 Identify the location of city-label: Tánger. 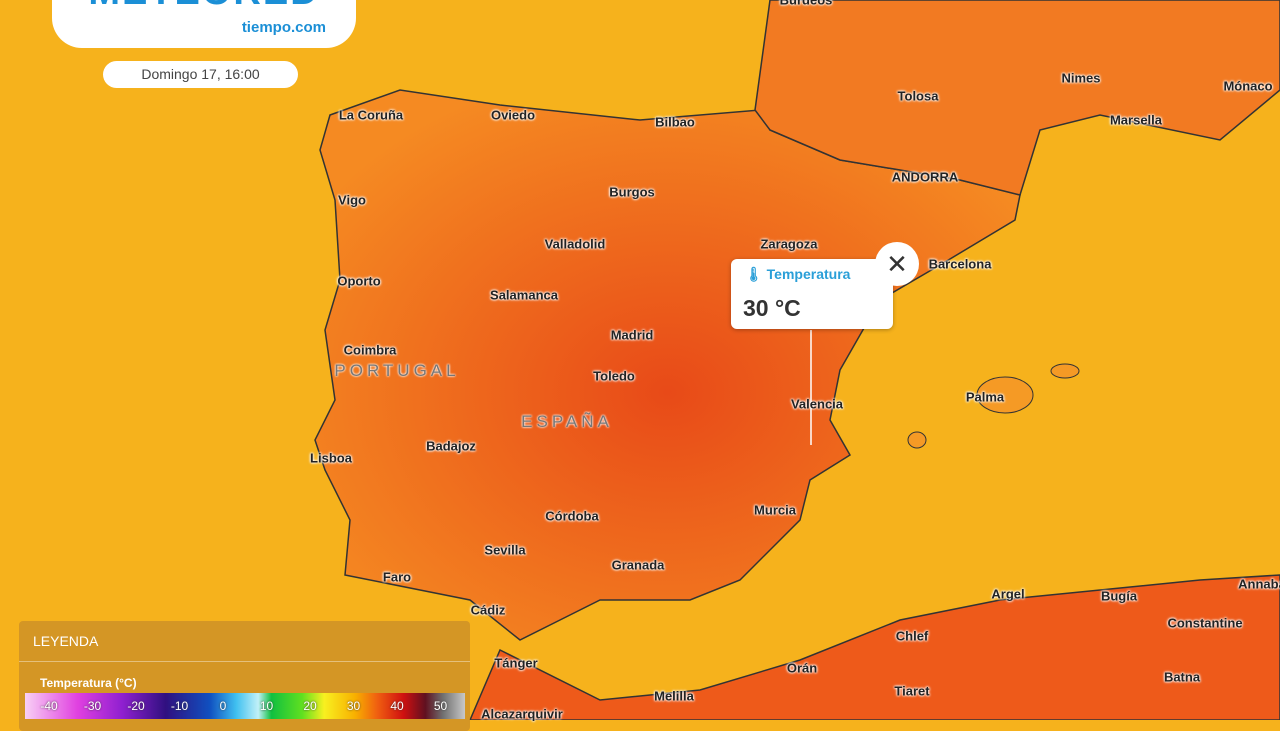
(516, 663).